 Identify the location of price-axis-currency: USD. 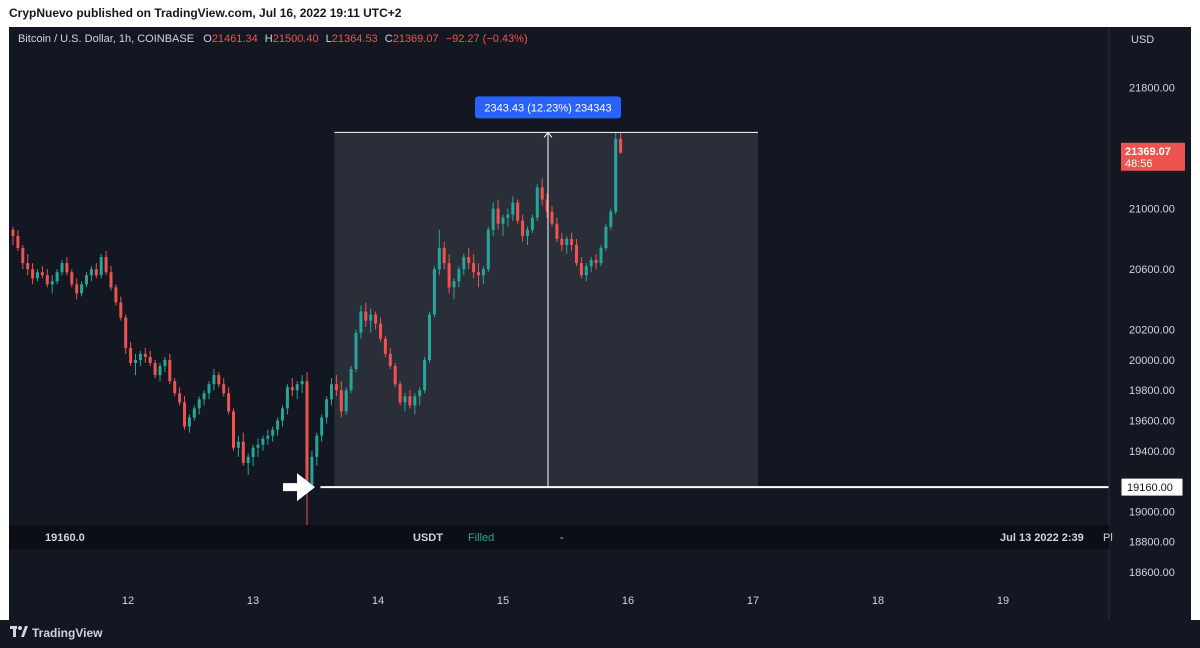
(1142, 40).